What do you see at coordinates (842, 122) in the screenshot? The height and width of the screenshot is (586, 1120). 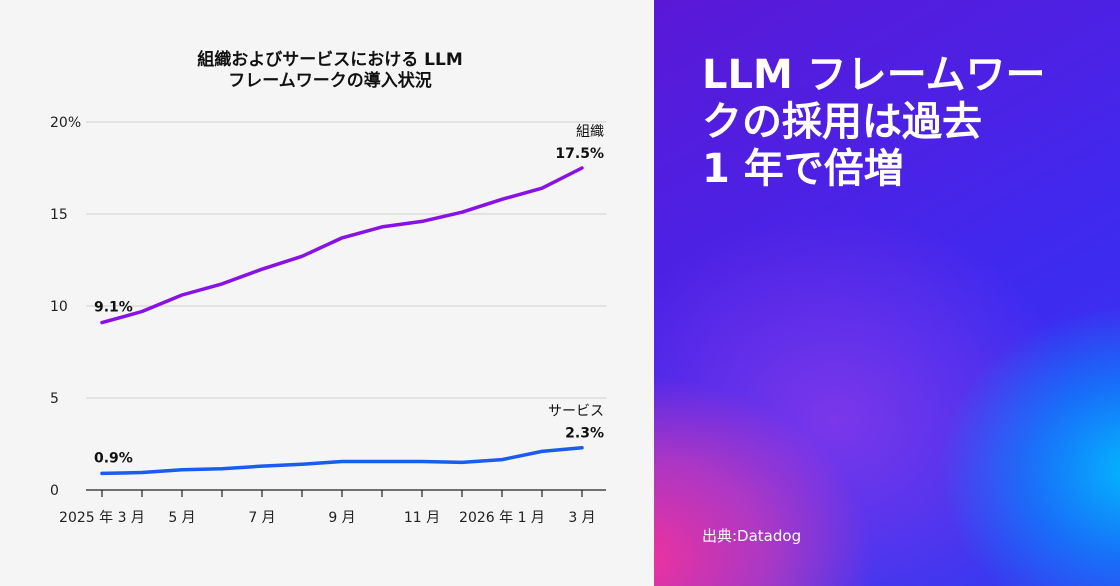 I see `headline-line-2: クの採用は過去` at bounding box center [842, 122].